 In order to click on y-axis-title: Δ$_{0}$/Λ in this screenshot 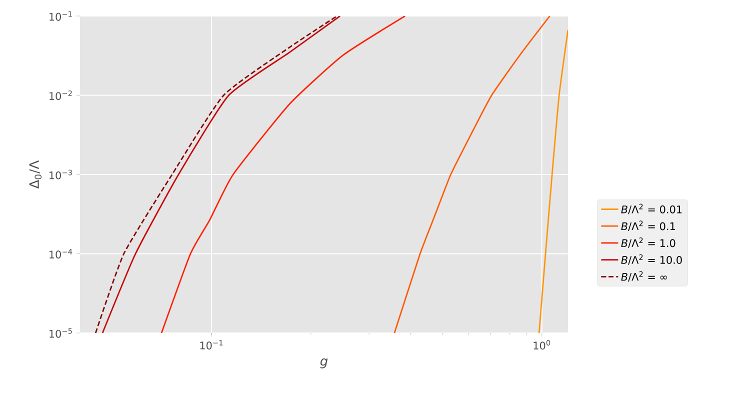, I will do `click(35, 174)`.